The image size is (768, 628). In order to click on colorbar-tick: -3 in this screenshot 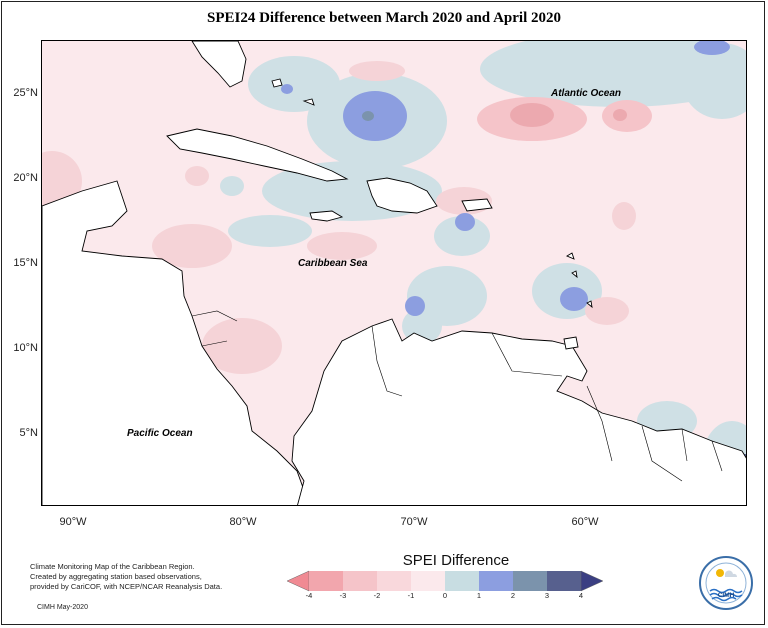, I will do `click(343, 595)`.